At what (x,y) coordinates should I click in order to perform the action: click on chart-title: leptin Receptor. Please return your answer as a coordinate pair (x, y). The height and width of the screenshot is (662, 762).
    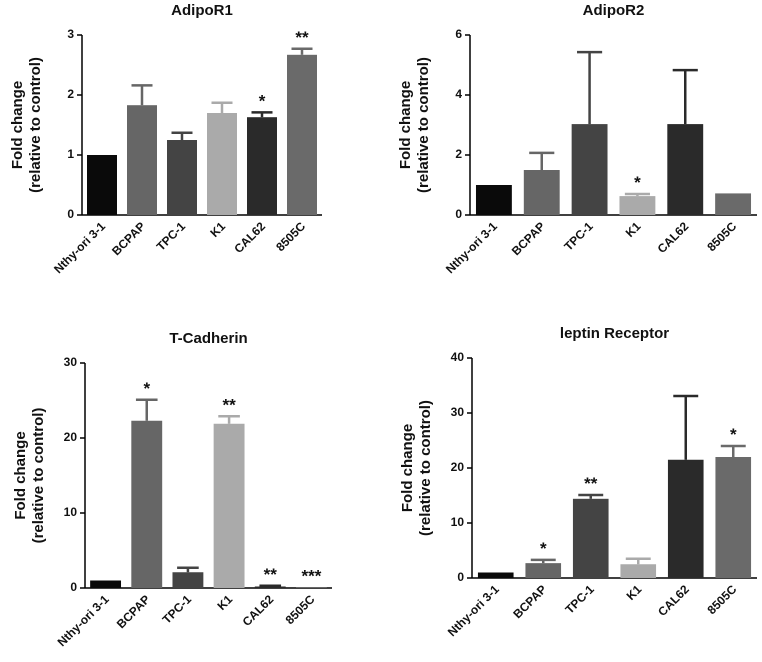
    Looking at the image, I should click on (614, 333).